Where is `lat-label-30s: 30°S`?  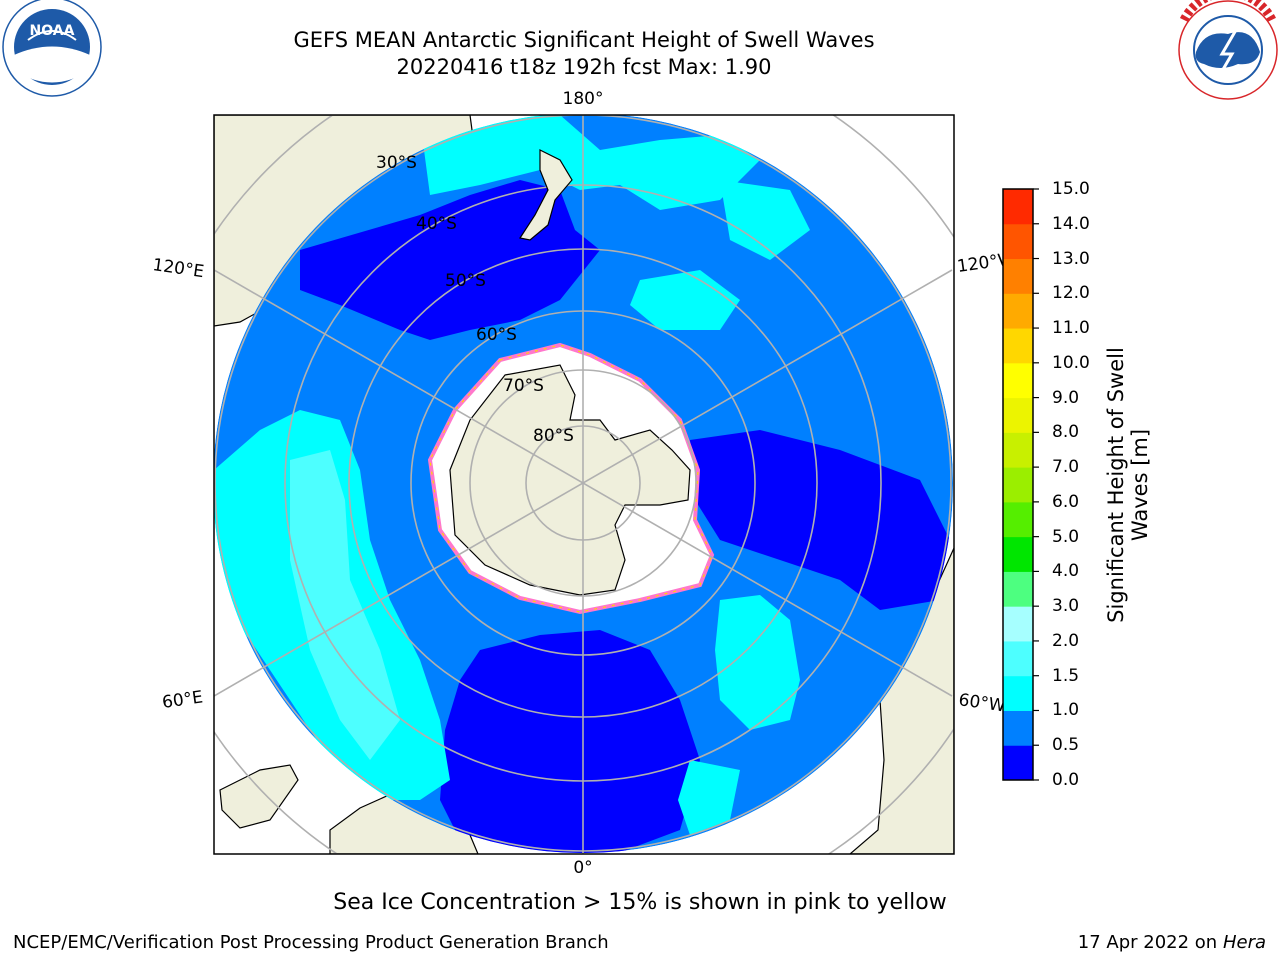 lat-label-30s: 30°S is located at coordinates (396, 163).